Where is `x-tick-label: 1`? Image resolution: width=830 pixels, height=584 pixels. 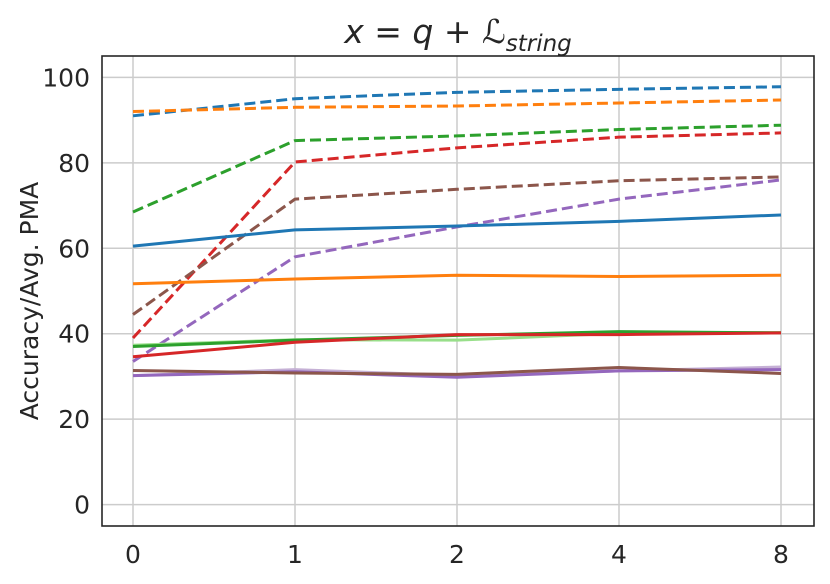 x-tick-label: 1 is located at coordinates (295, 554).